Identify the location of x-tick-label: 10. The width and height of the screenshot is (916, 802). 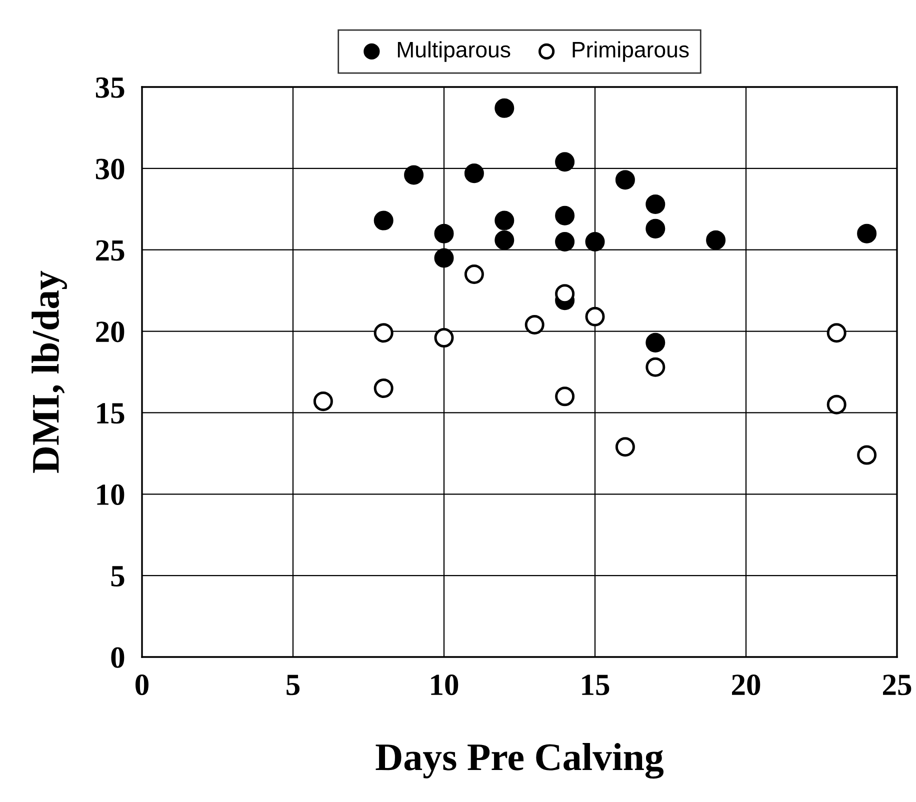
(444, 685).